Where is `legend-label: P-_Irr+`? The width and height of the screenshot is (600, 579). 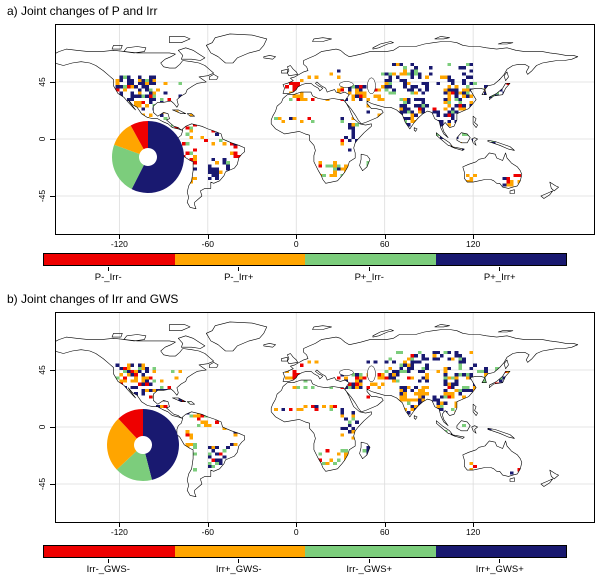 legend-label: P-_Irr+ is located at coordinates (239, 277).